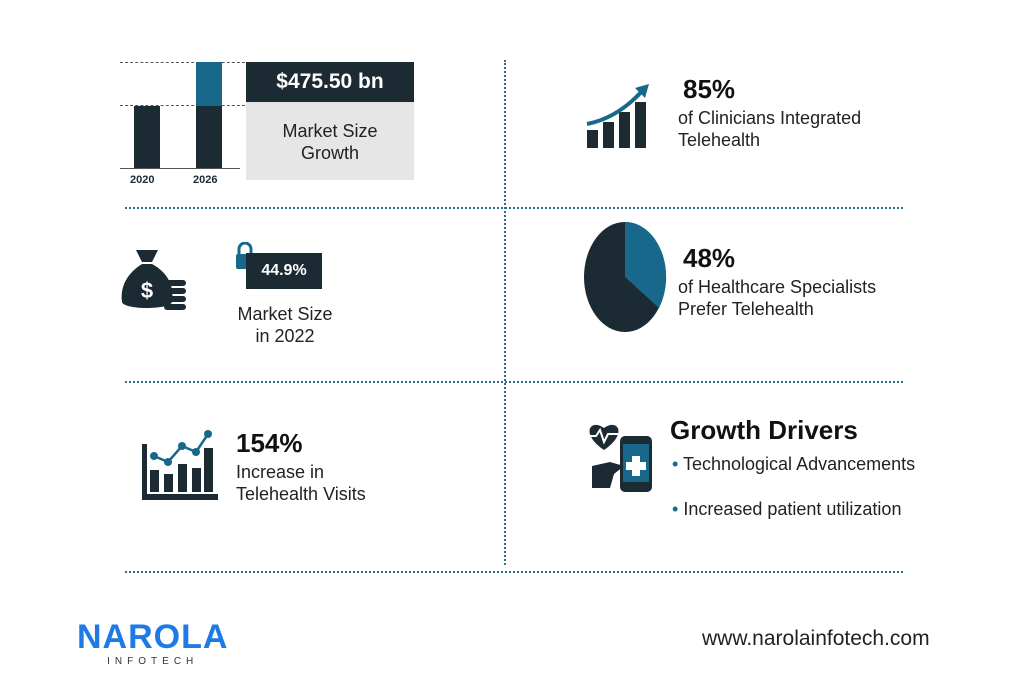 The width and height of the screenshot is (1024, 685). I want to click on mobile-health-icon, so click(620, 458).